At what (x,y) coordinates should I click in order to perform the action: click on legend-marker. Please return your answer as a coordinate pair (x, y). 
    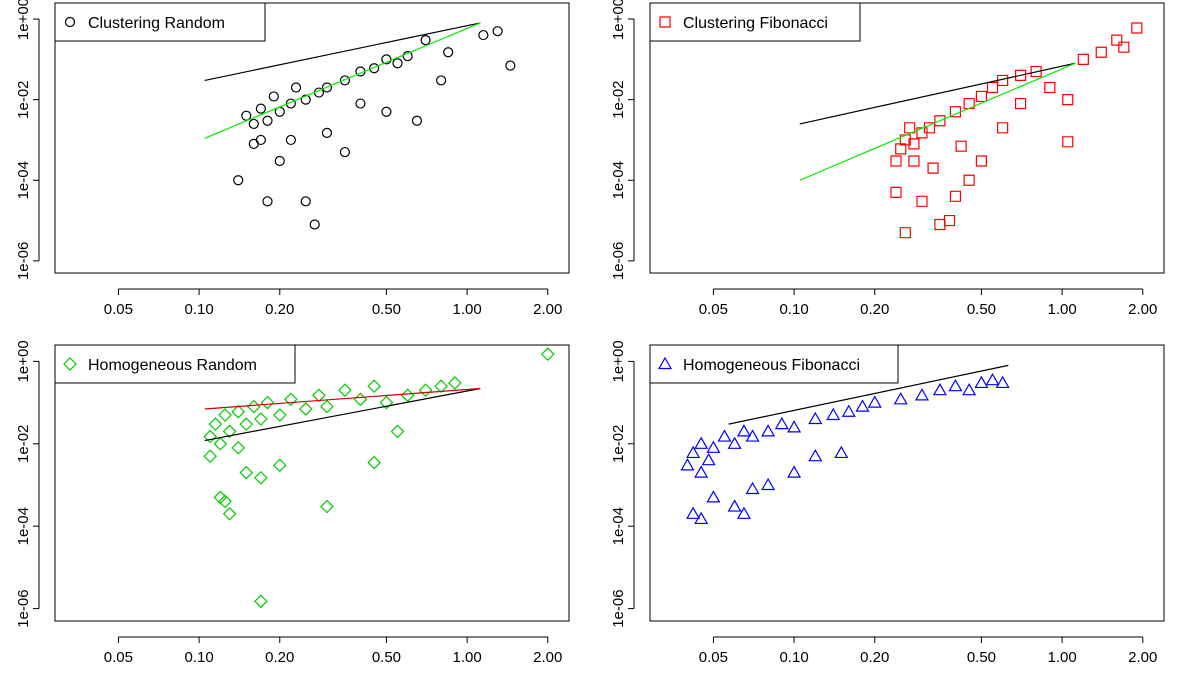
    Looking at the image, I should click on (70, 364).